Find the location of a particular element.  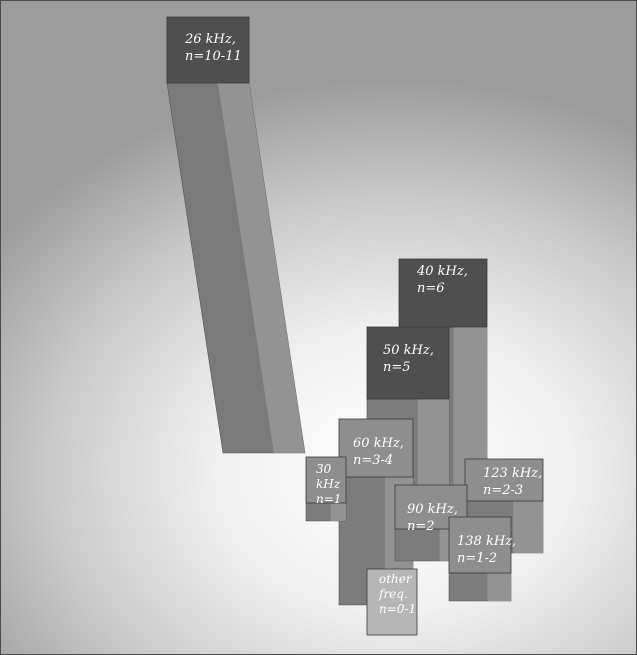

bar-label-3: n=1 is located at coordinates (328, 499).